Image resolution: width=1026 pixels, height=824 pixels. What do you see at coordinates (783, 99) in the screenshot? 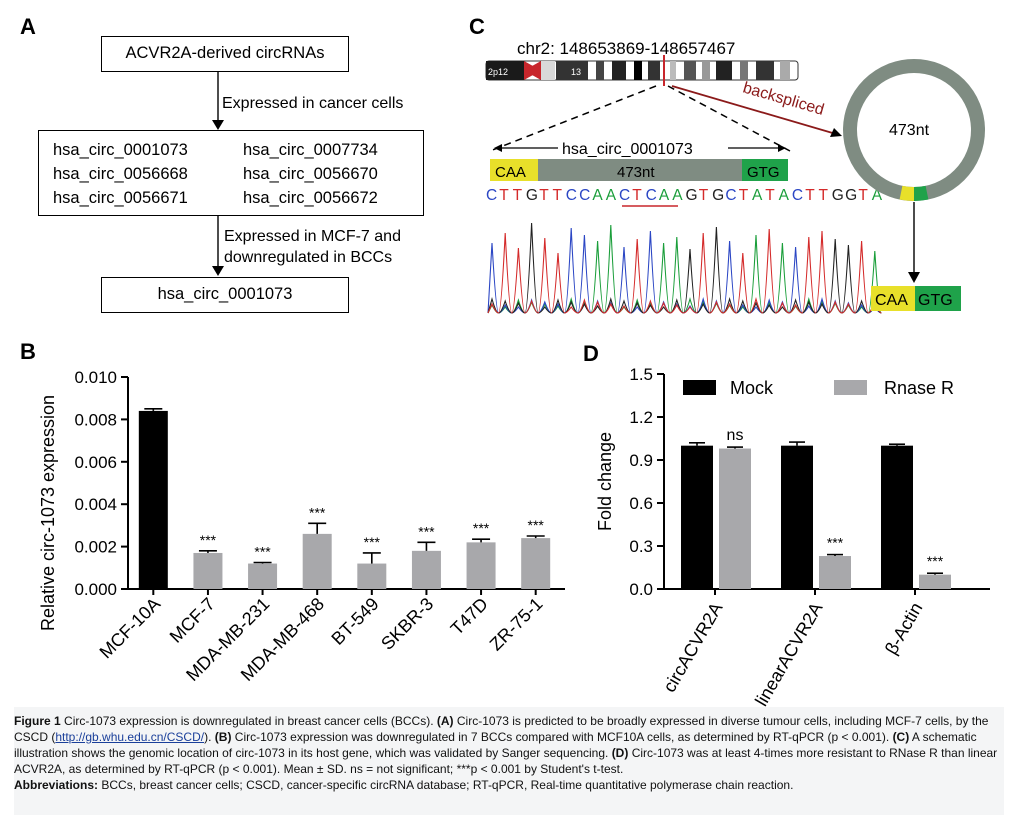
I see `backspliced-label: backspliced` at bounding box center [783, 99].